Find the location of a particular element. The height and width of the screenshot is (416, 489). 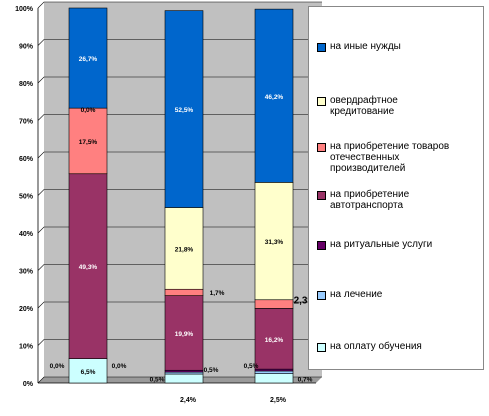

data-label: 0,7% is located at coordinates (305, 379).